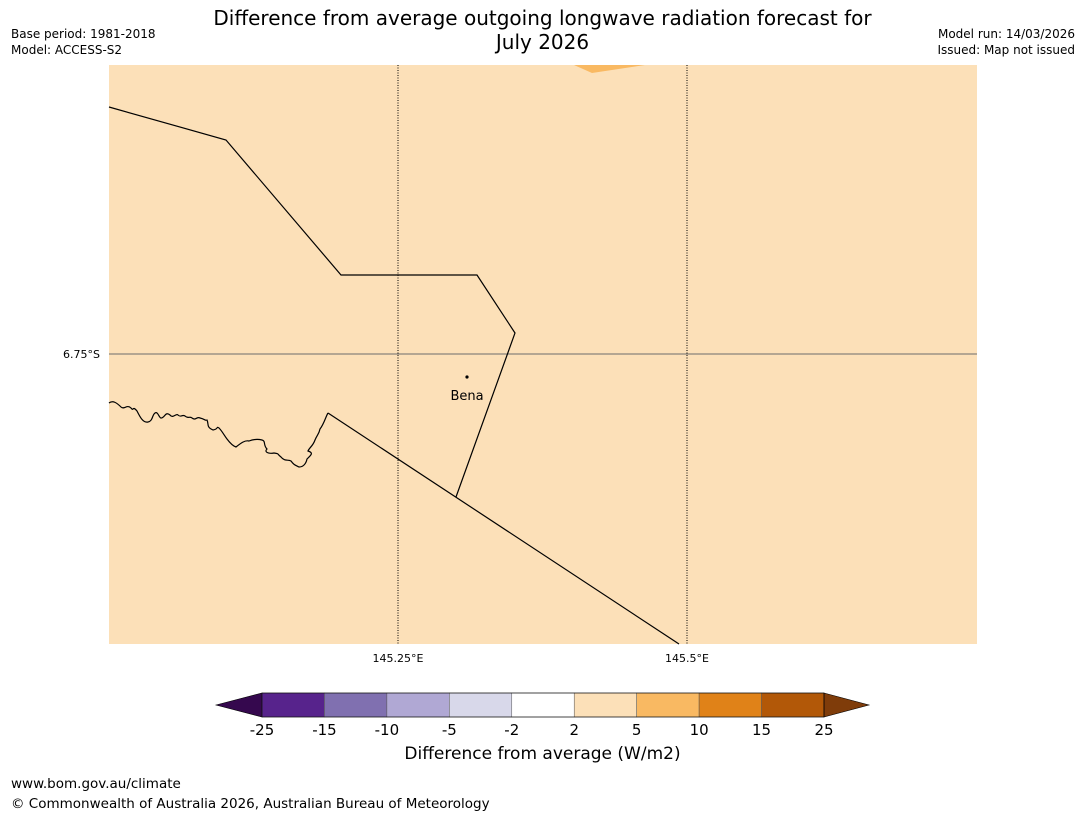 This screenshot has width=1085, height=816. I want to click on metadata-left: Base period: 1981-2018 Model: ACCESS-S2, so click(83, 42).